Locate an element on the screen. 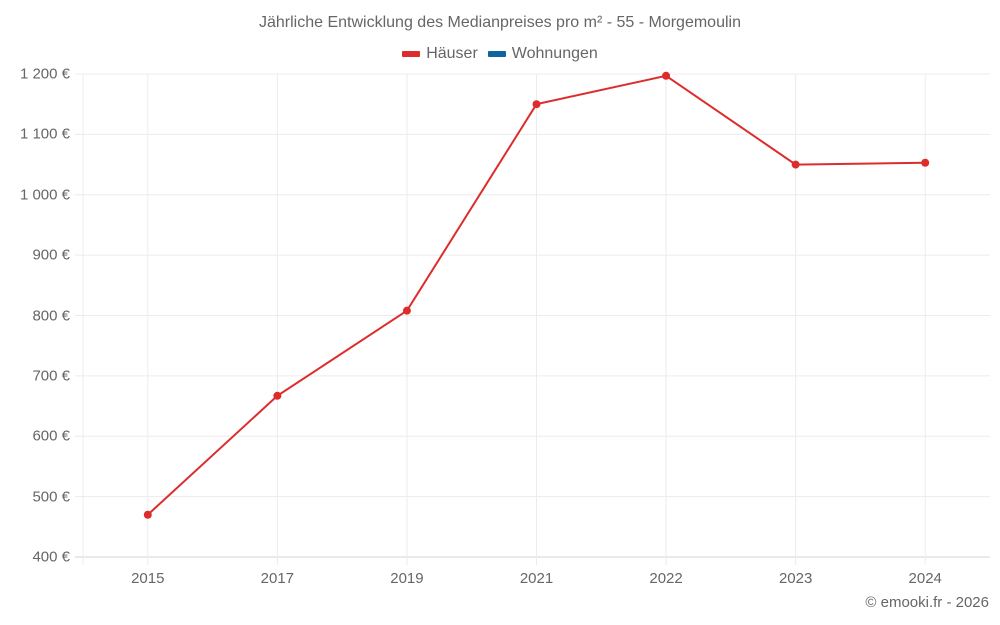 This screenshot has height=625, width=1000. x-tick-label: 2015 is located at coordinates (148, 578).